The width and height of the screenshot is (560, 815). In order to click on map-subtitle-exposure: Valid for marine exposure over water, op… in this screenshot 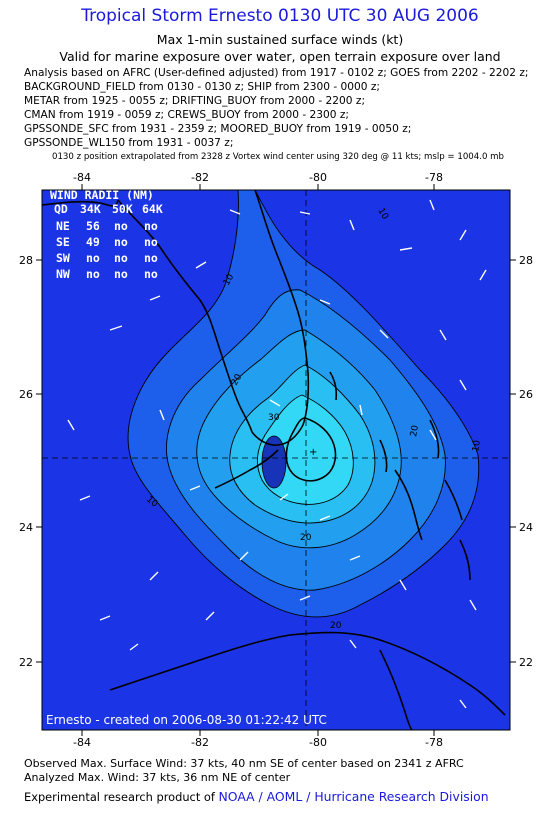, I will do `click(280, 56)`.